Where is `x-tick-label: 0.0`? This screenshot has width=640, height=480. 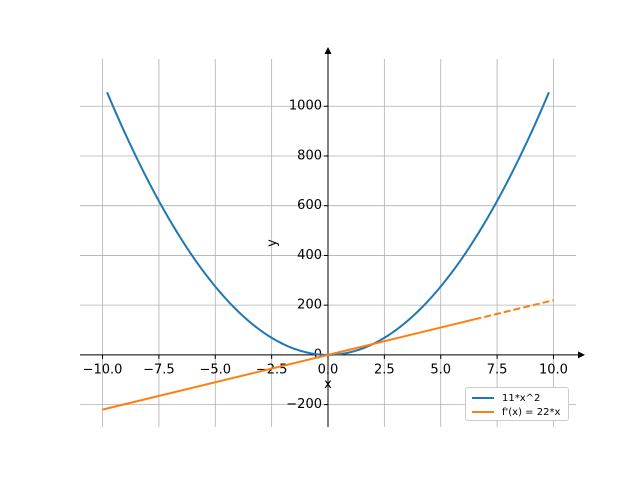
x-tick-label: 0.0 is located at coordinates (328, 369).